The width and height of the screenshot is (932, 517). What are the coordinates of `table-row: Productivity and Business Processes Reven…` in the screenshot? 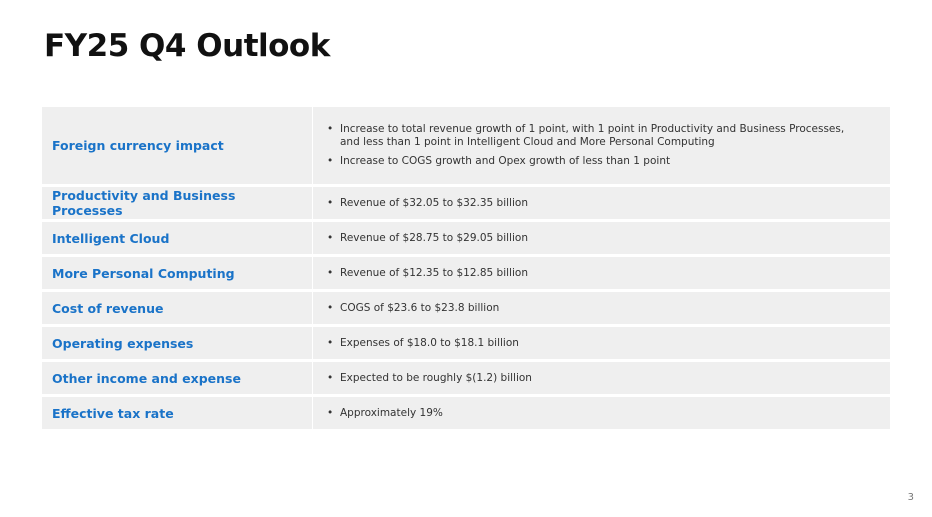 It's located at (466, 203).